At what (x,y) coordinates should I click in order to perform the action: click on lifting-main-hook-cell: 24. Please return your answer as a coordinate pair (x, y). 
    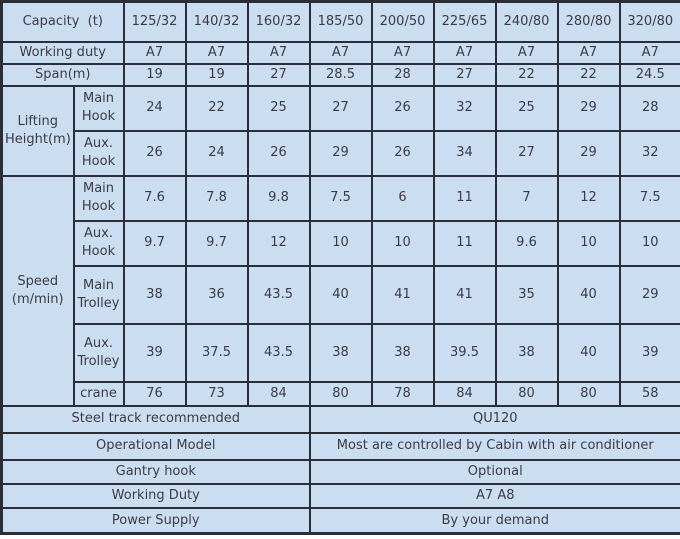
    Looking at the image, I should click on (154, 108).